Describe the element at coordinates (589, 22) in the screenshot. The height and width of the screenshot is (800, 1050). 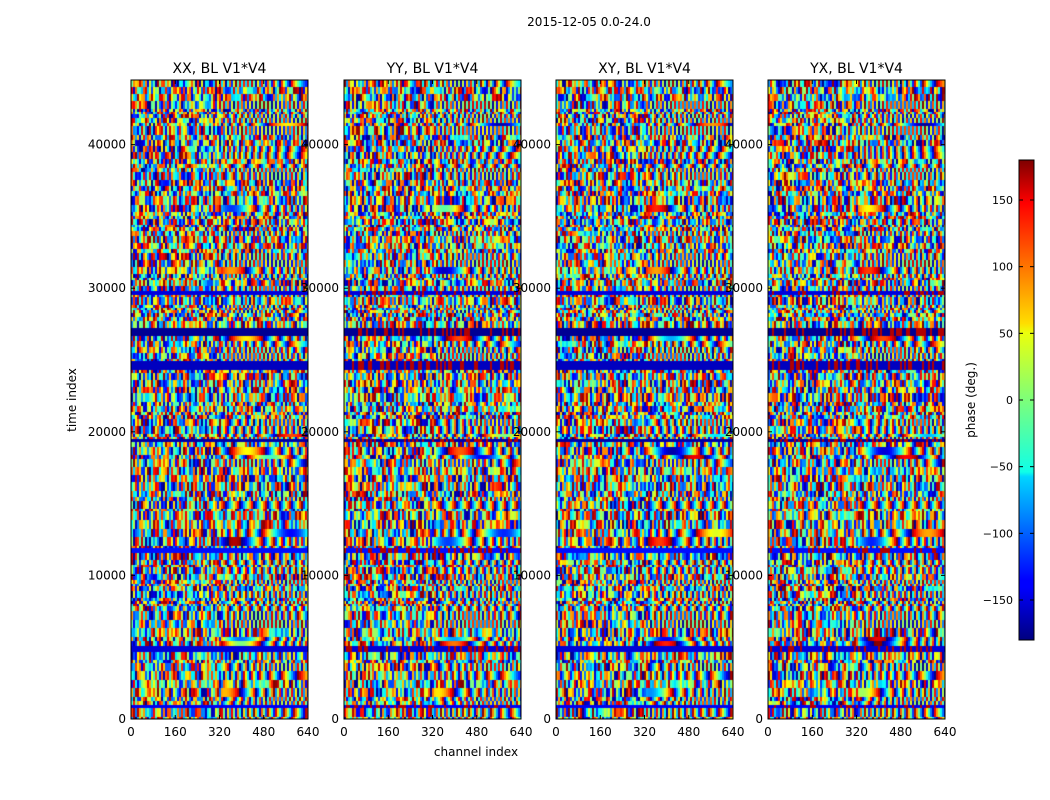
I see `figure-title: 2015-12-05 0.0-24.0` at that location.